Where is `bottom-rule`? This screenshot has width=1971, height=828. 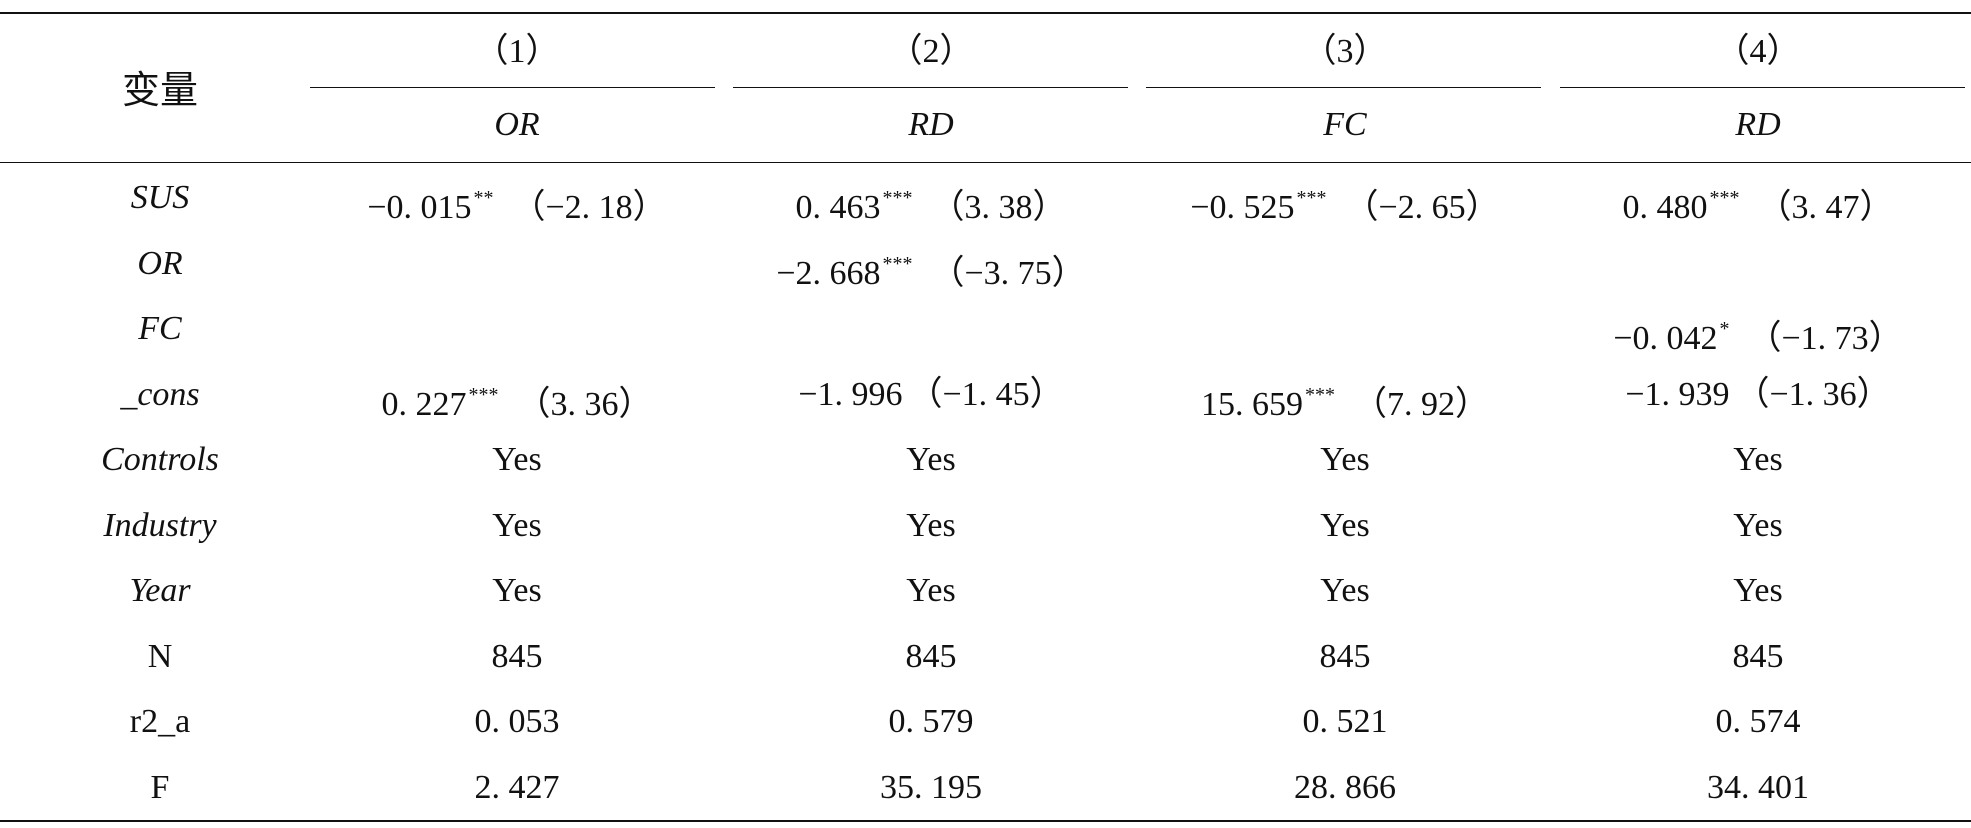
bottom-rule is located at coordinates (985, 821).